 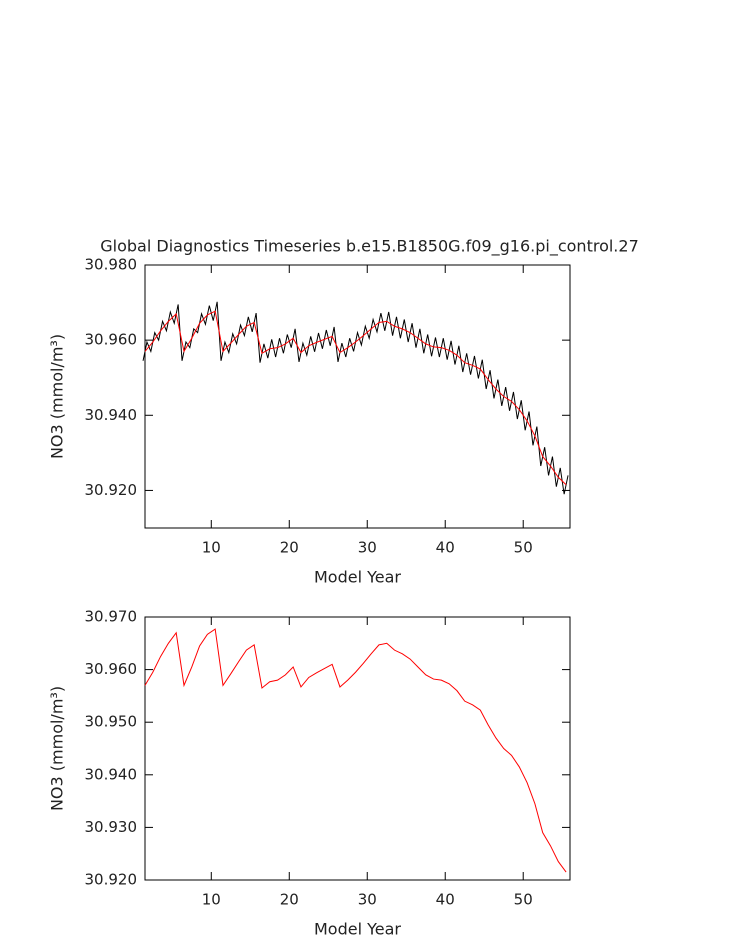 What do you see at coordinates (111, 827) in the screenshot?
I see `y-tick-label: 30.930` at bounding box center [111, 827].